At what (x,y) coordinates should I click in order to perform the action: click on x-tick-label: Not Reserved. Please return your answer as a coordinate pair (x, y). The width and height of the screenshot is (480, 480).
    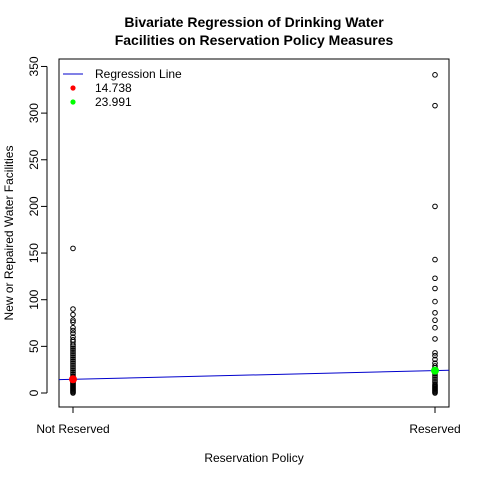
    Looking at the image, I should click on (72, 429).